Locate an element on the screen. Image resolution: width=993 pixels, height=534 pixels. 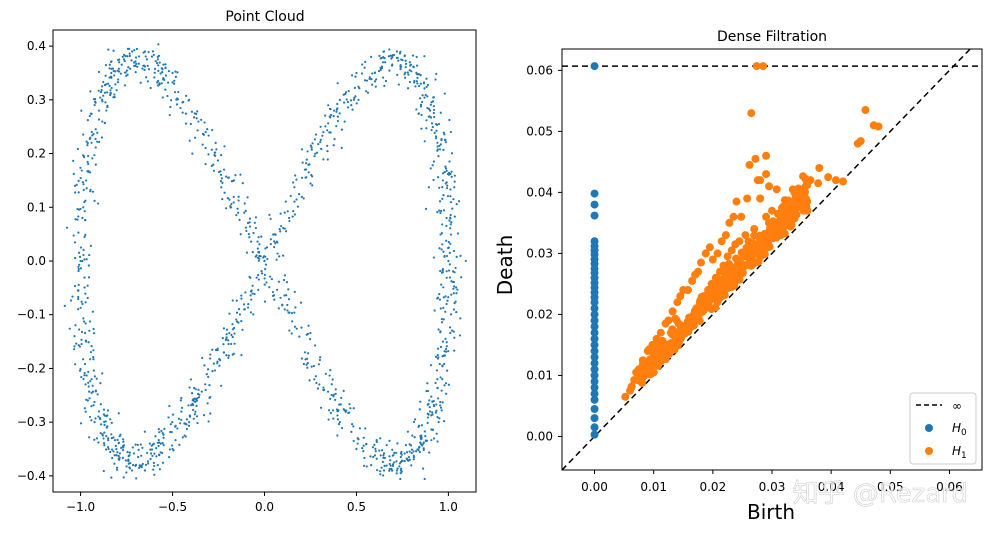
watermark-text: 知乎 @Rezard is located at coordinates (880, 494).